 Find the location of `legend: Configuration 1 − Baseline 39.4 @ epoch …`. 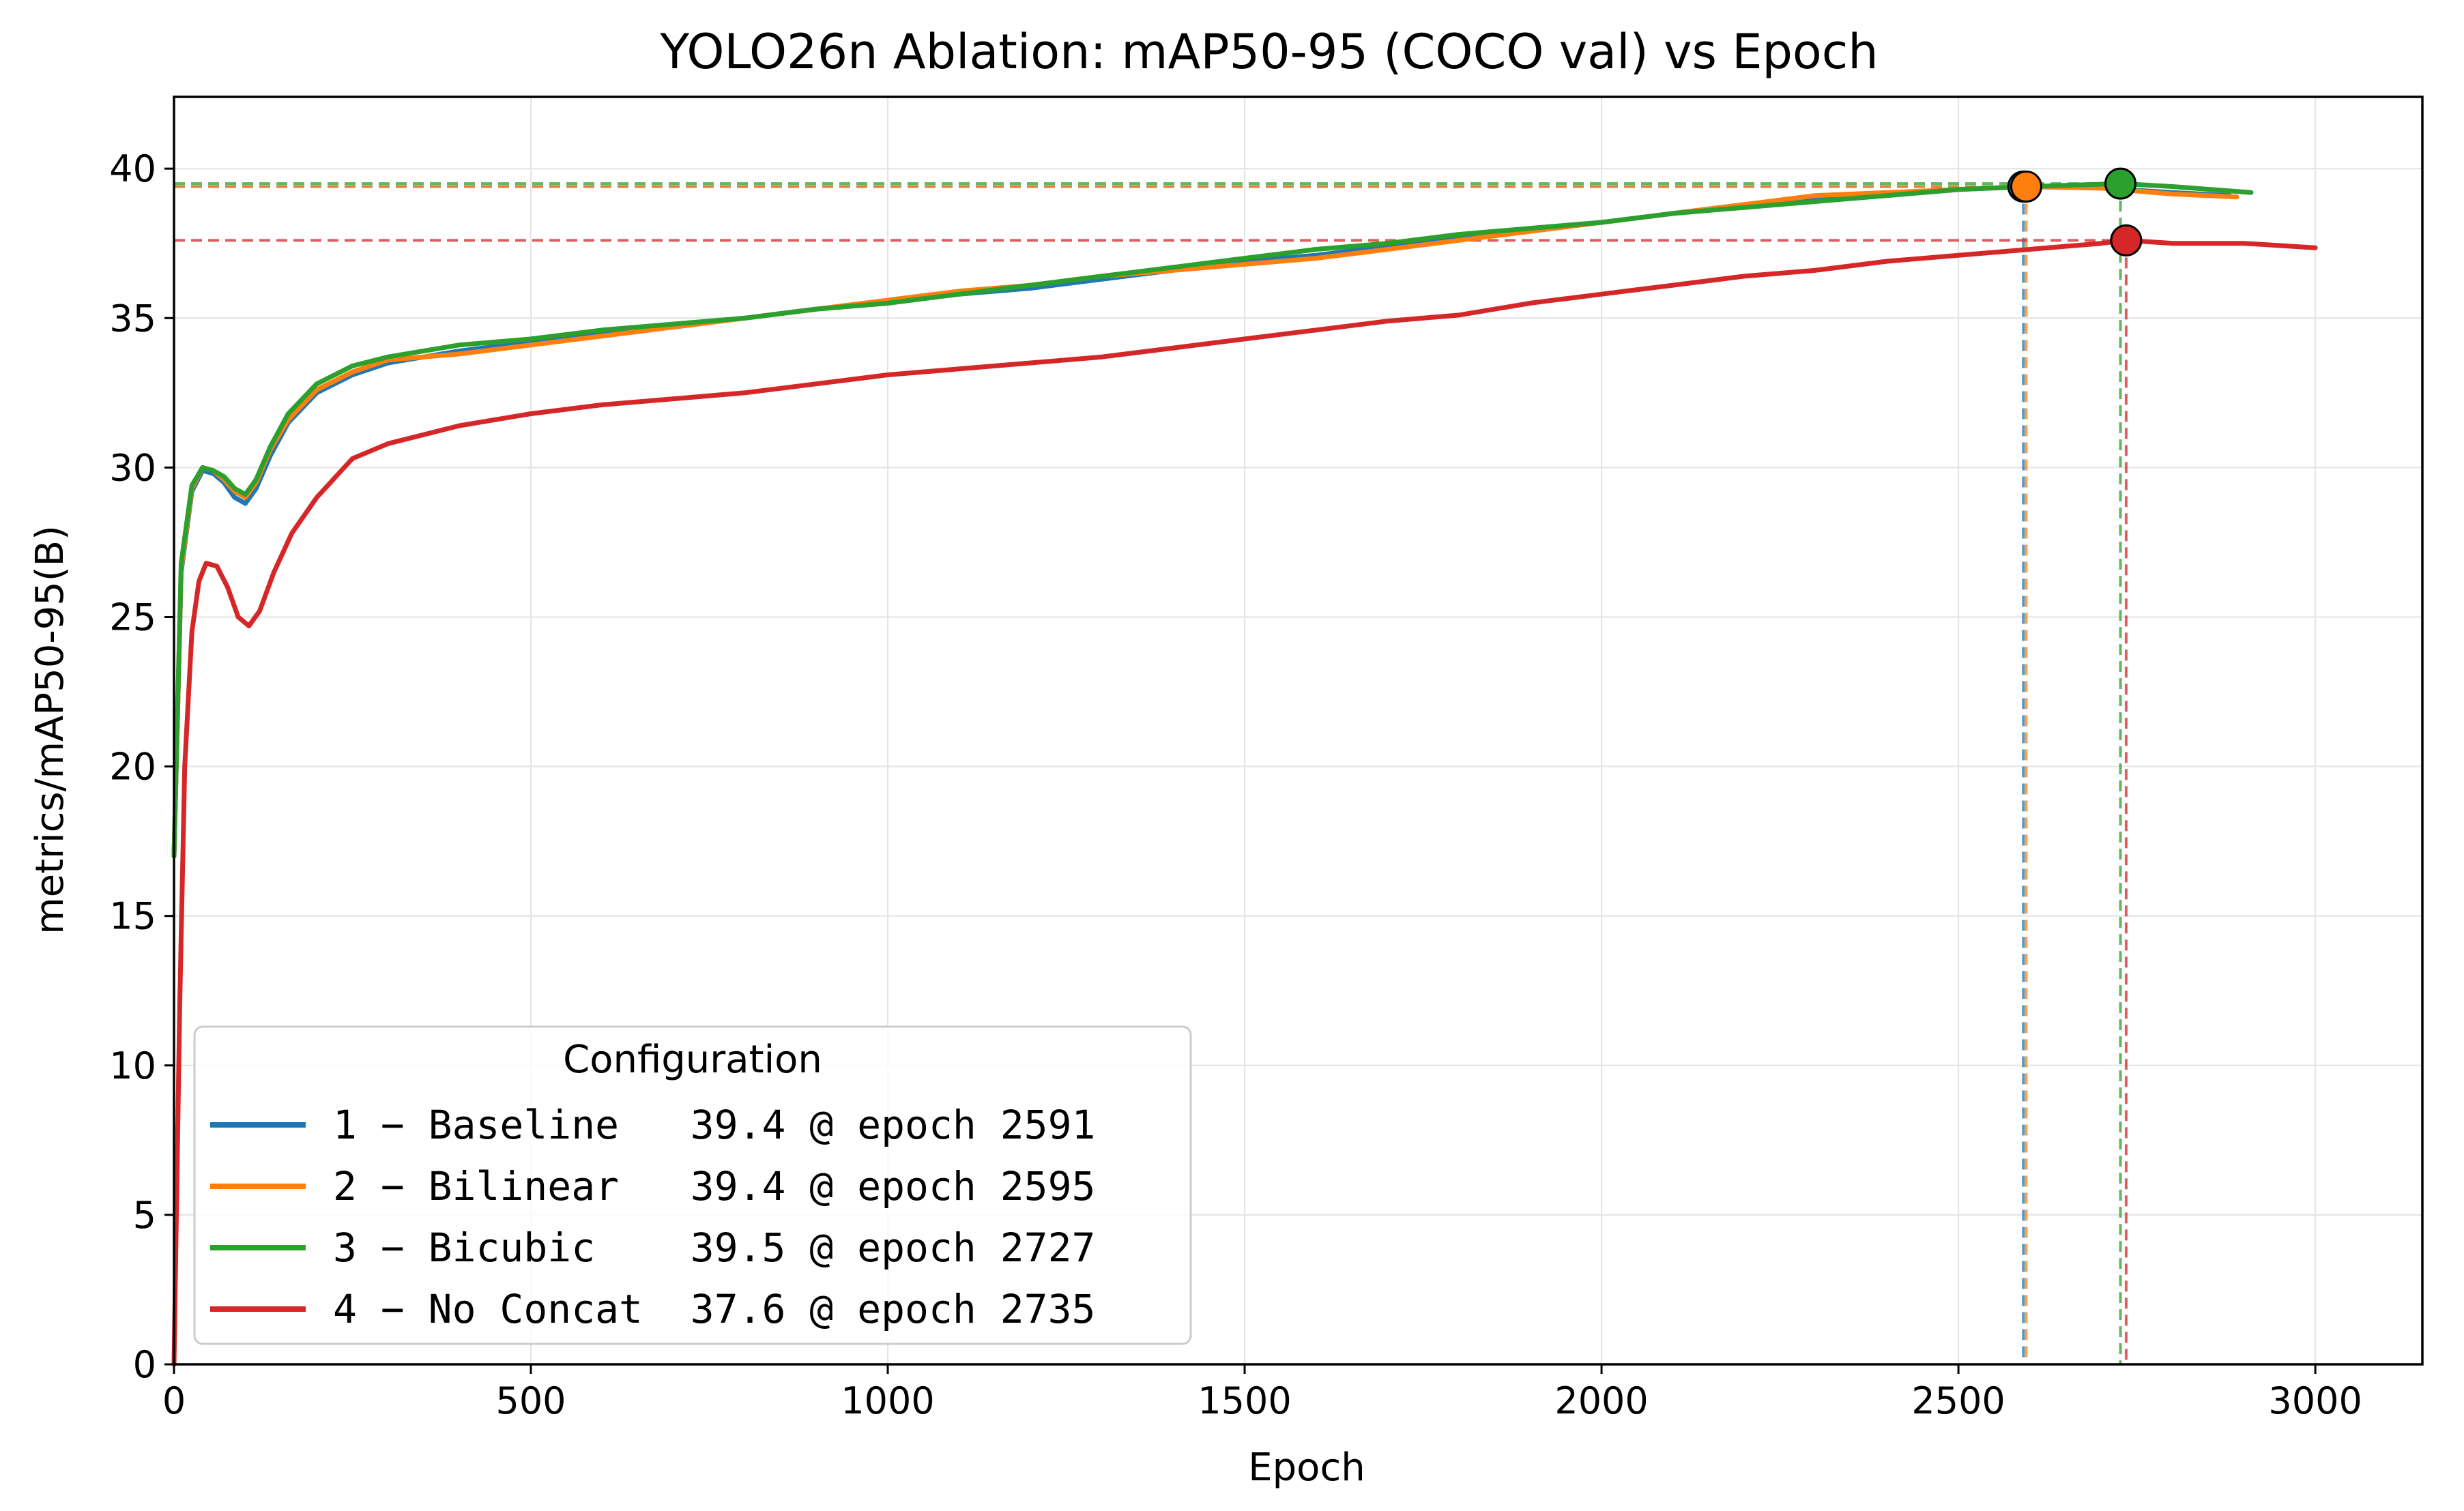

legend: Configuration 1 − Baseline 39.4 @ epoch … is located at coordinates (692, 1185).